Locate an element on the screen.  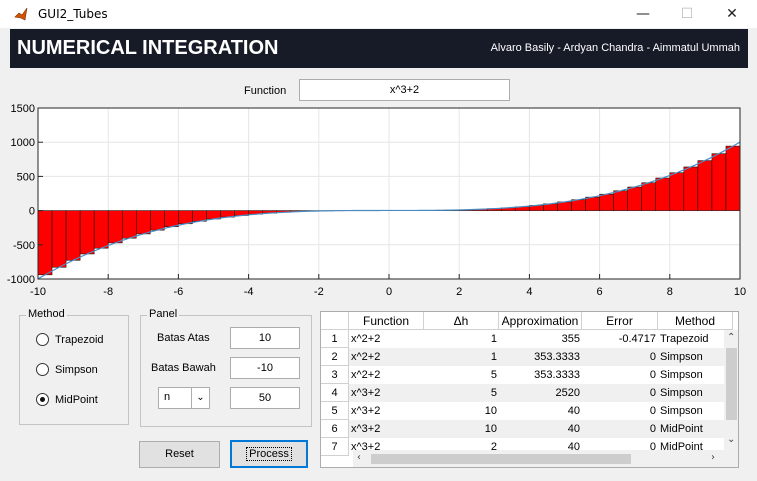
x-tick-label: -6 is located at coordinates (179, 292).